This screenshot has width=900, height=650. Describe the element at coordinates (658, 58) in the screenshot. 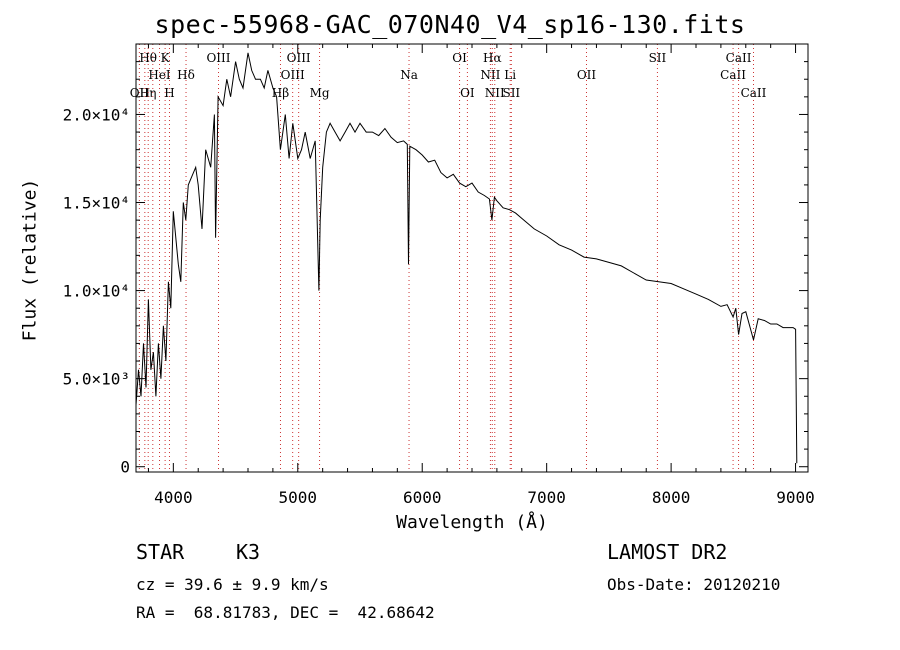

I see `annotation-label-22: SII` at that location.